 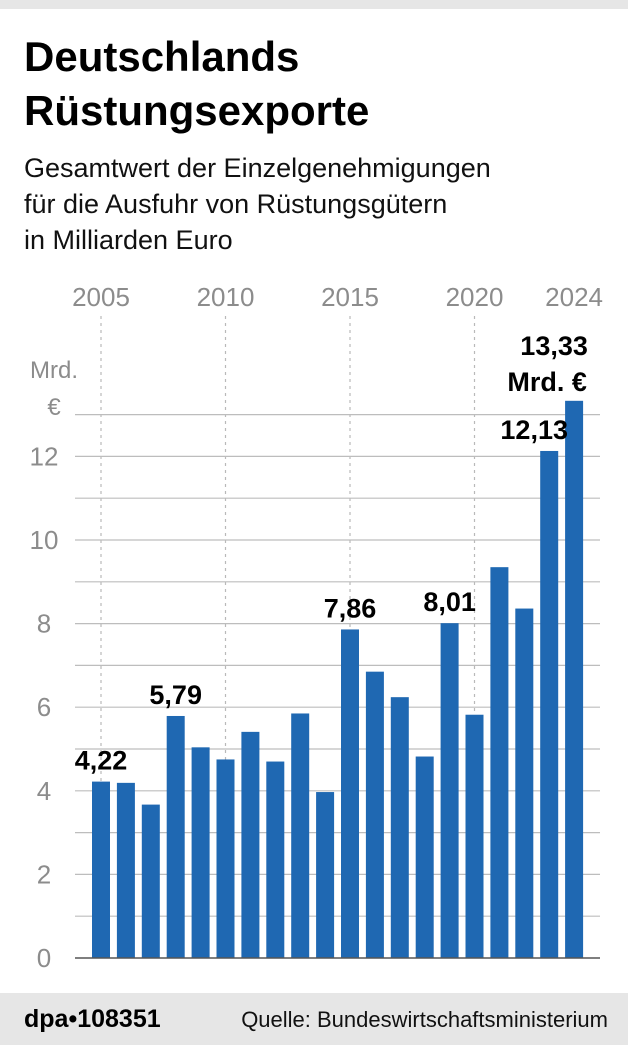 I want to click on title-line-1: Deutschlands, so click(x=162, y=56).